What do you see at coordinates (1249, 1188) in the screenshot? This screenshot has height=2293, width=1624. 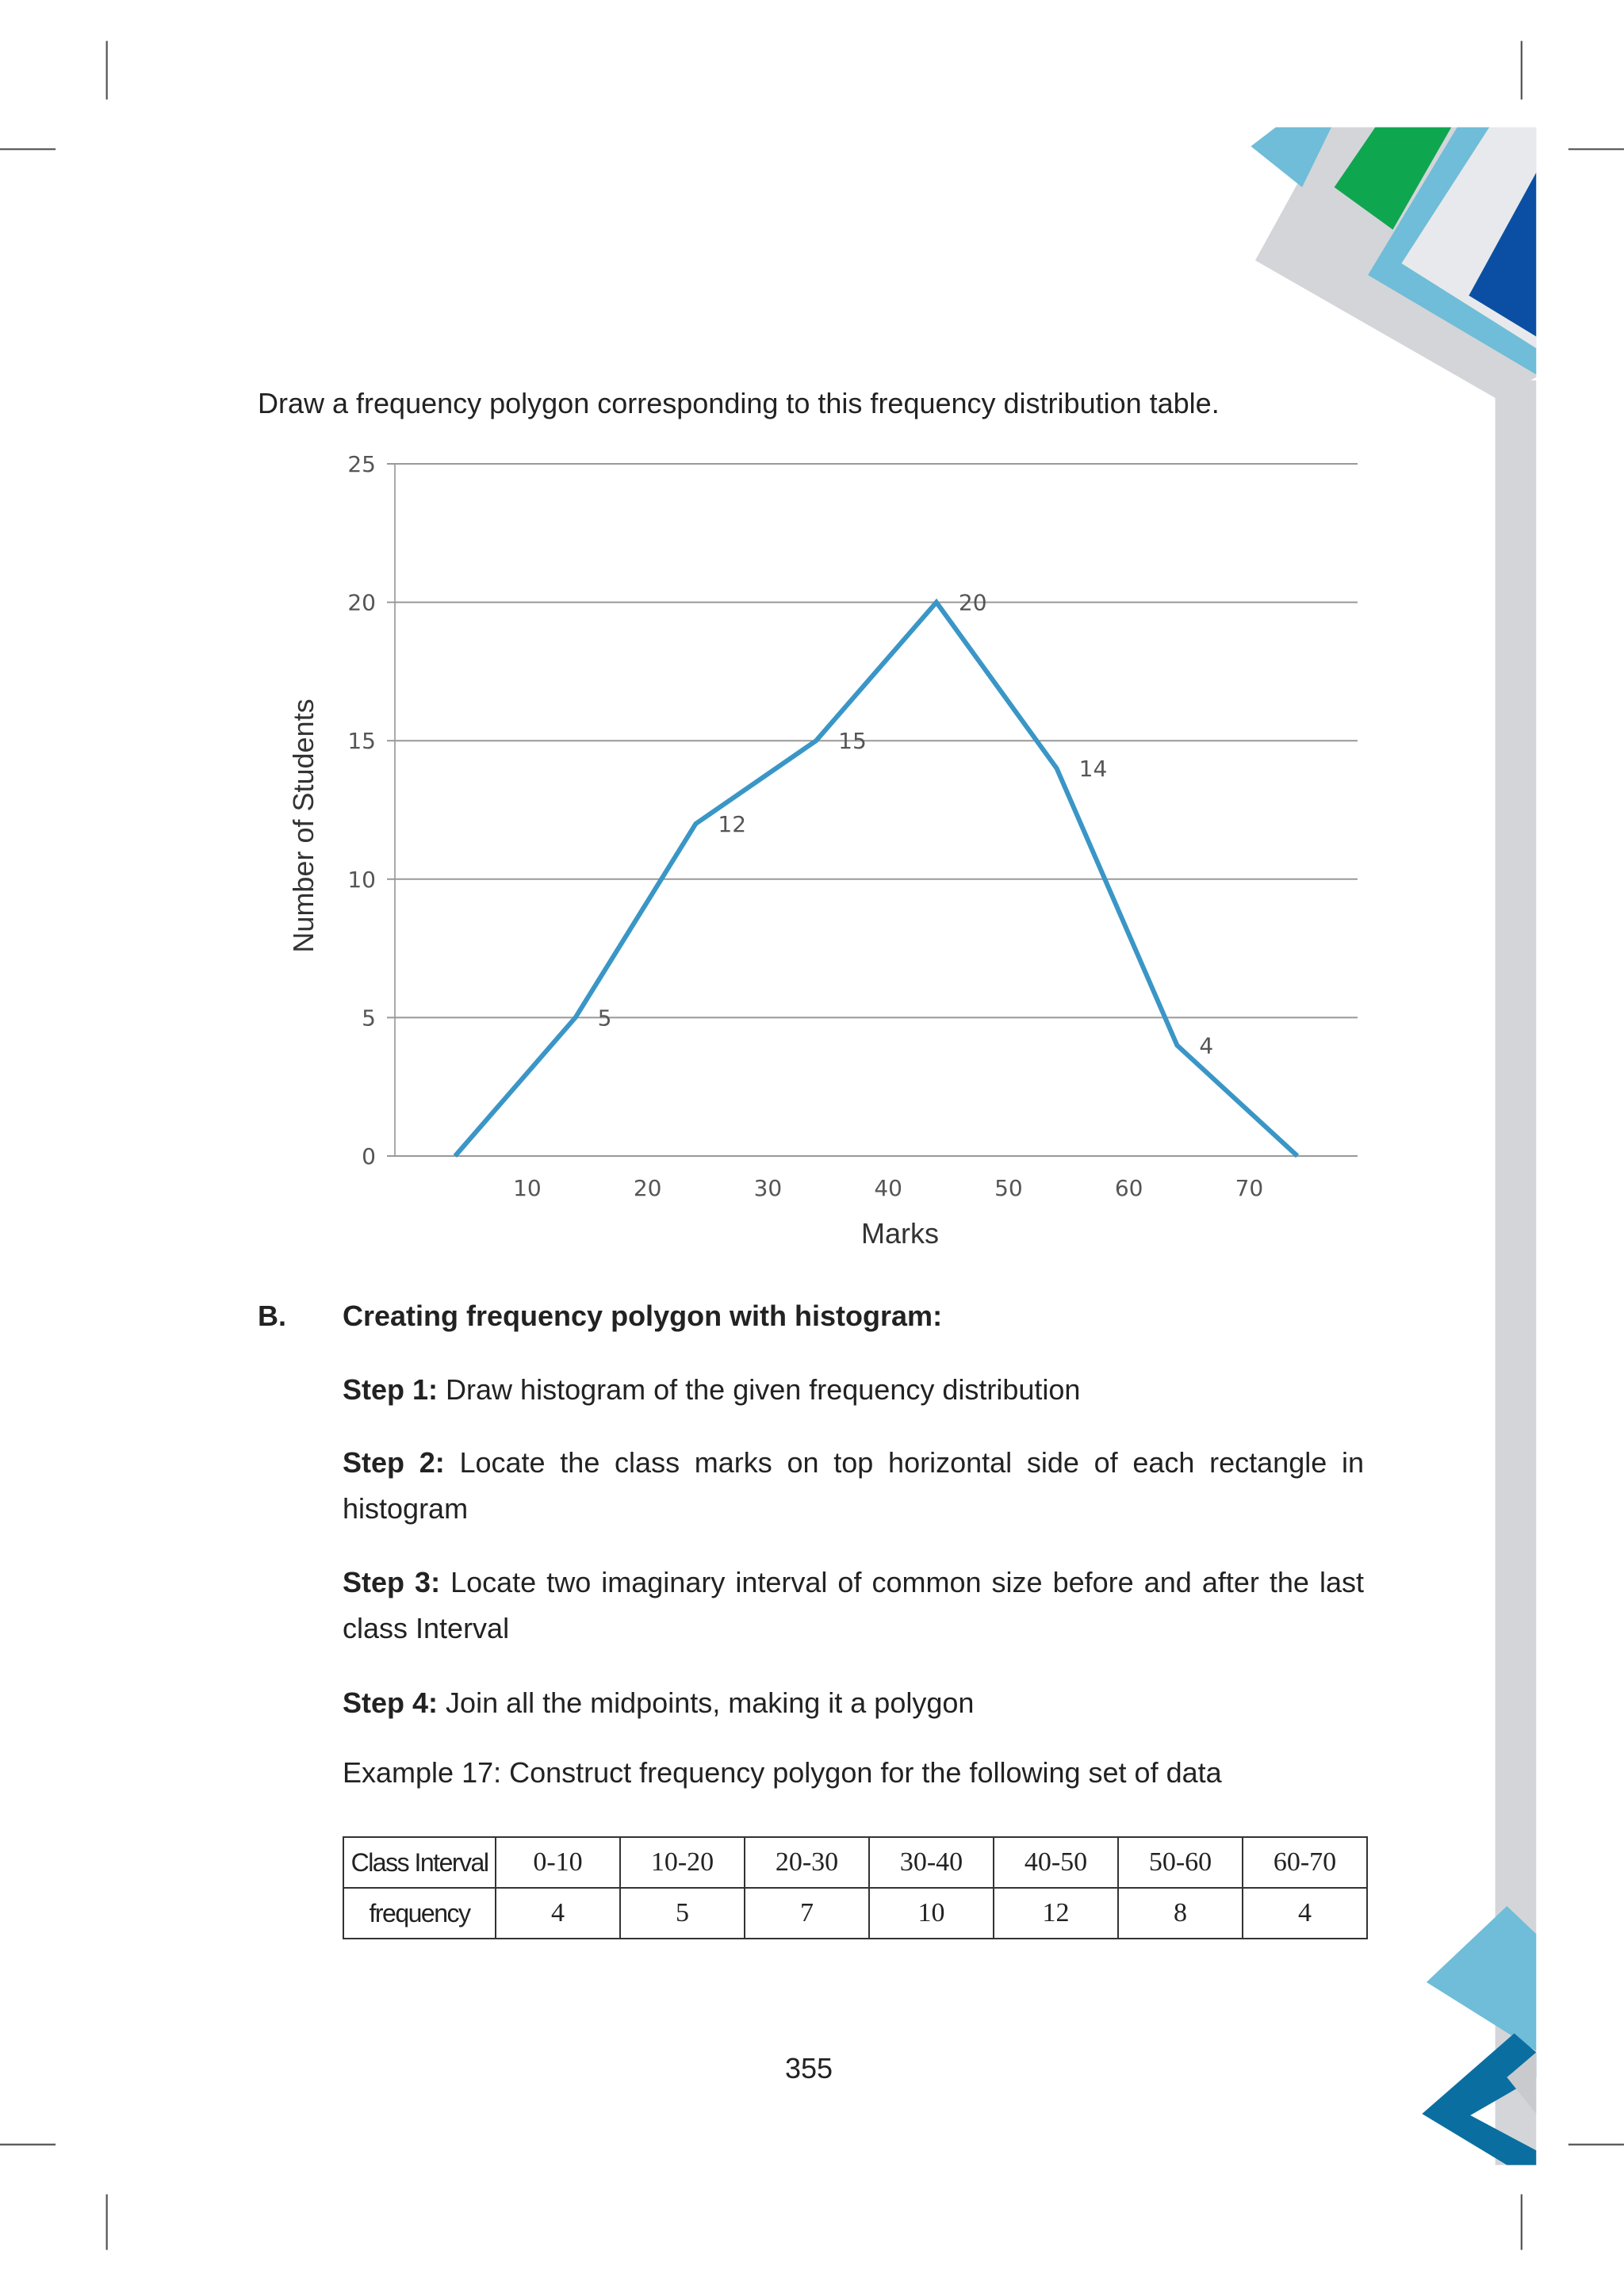 I see `x-tick-label: 70` at bounding box center [1249, 1188].